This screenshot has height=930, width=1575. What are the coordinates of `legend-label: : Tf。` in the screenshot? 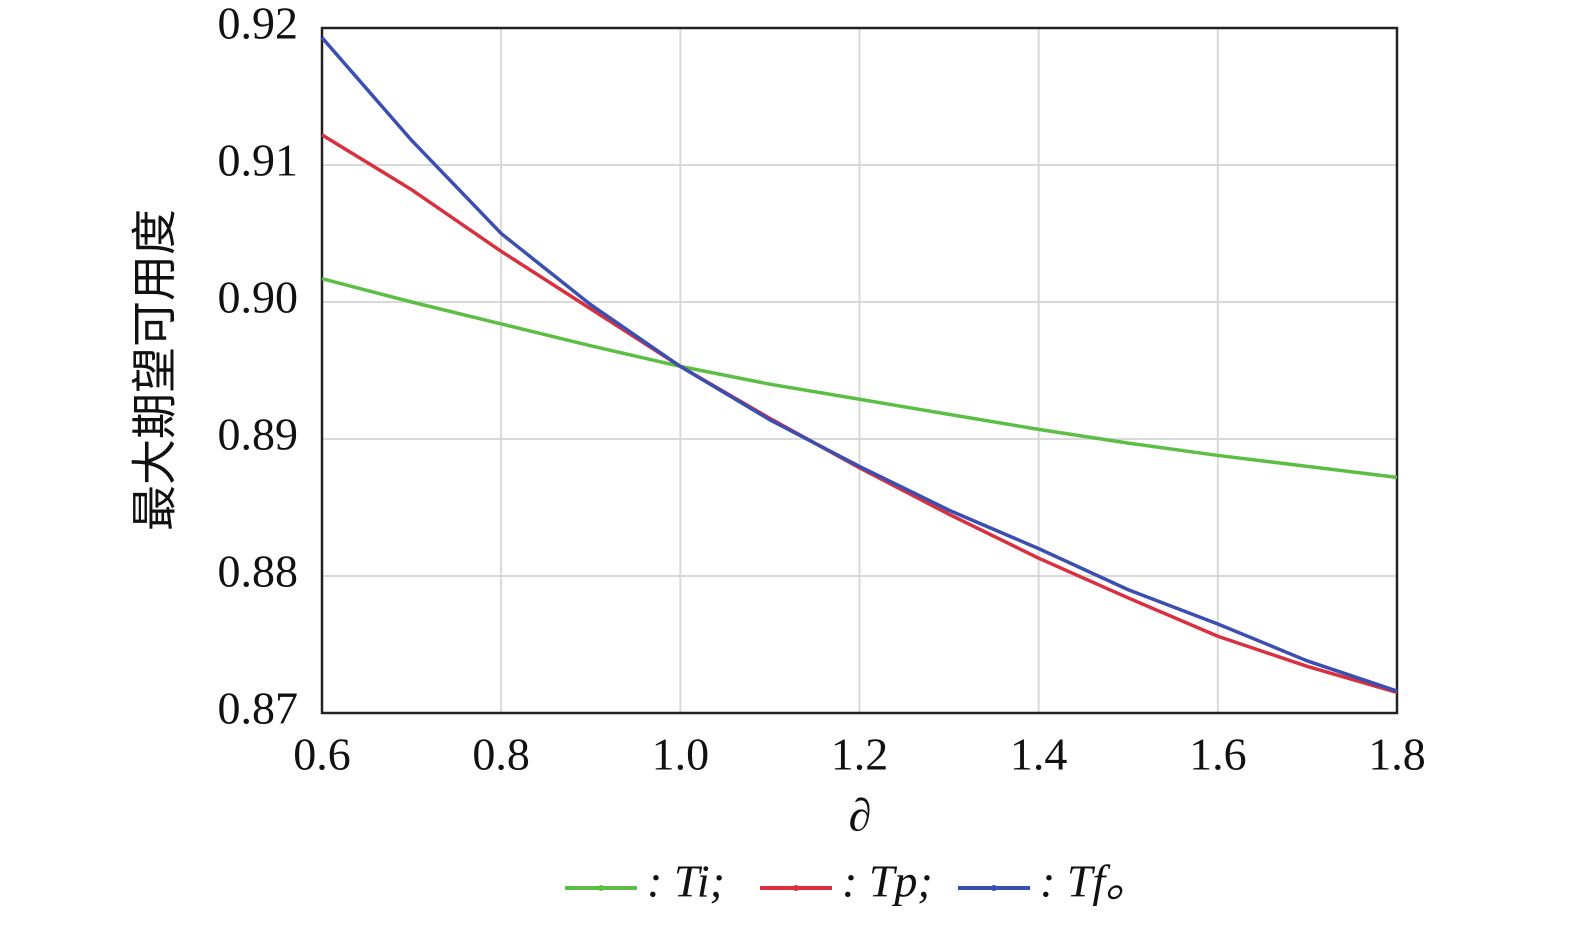 It's located at (1095, 881).